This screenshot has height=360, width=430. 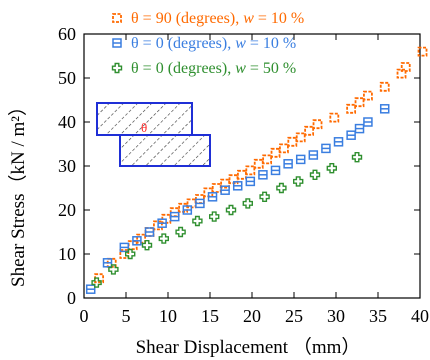 What do you see at coordinates (18, 192) in the screenshot?
I see `y-axis-title: Shear Stress（kN / m²）` at bounding box center [18, 192].